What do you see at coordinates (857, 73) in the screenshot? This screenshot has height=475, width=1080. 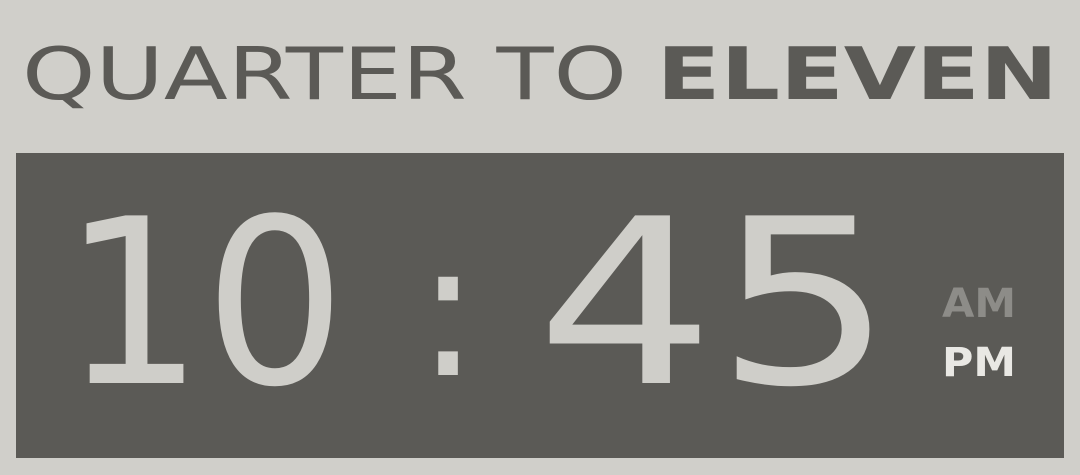 I see `heading-bold-word: ELEVEN` at bounding box center [857, 73].